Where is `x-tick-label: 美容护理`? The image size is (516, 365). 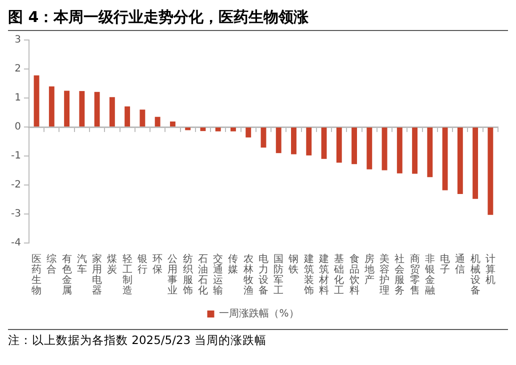 x-tick-label: 美容护理 is located at coordinates (384, 274).